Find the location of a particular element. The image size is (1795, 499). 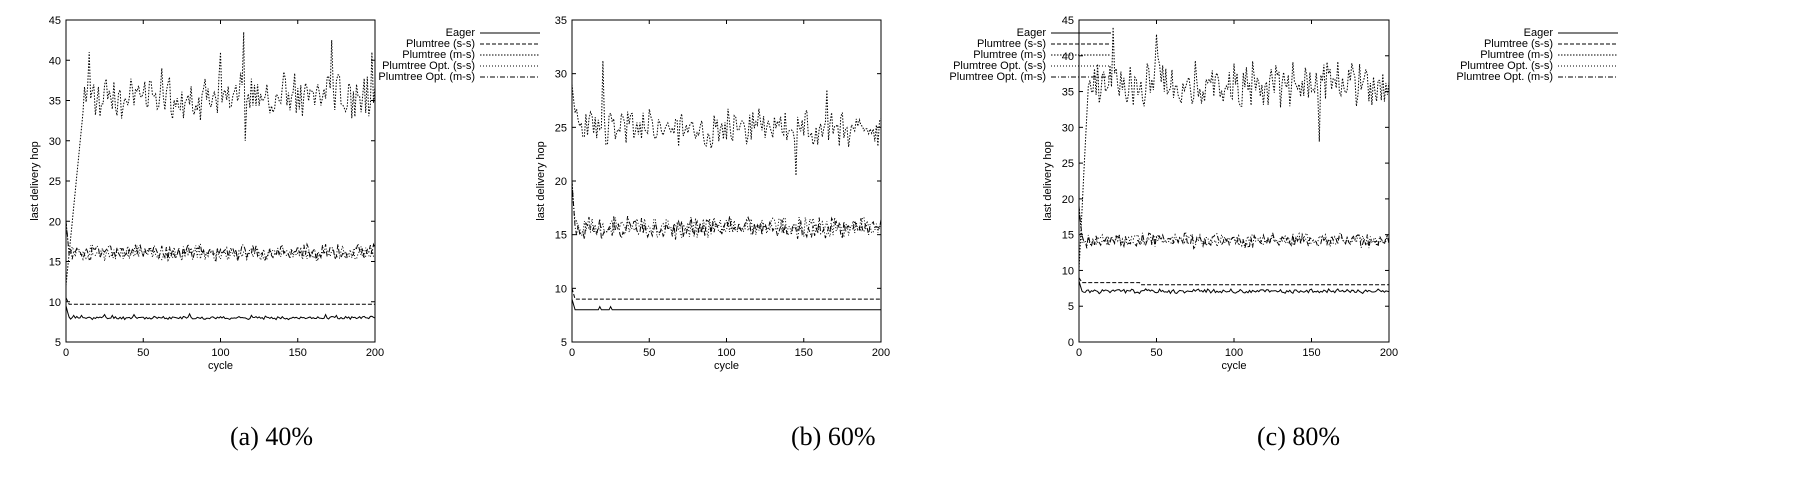

chart-caption: (b) 60% is located at coordinates (833, 436).